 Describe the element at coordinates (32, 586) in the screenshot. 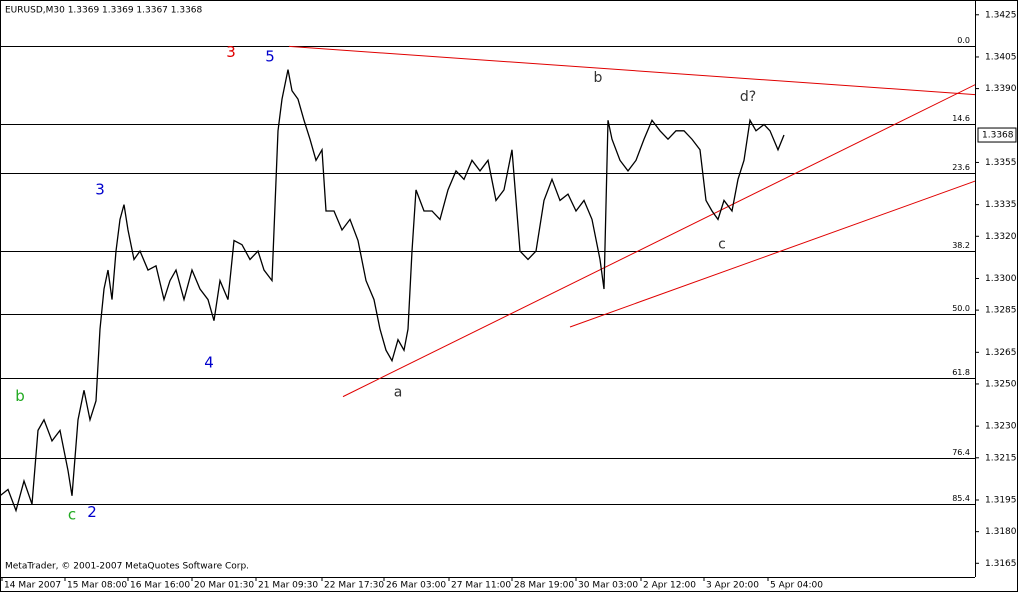

I see `x-tick-label: 14 Mar 2007` at that location.